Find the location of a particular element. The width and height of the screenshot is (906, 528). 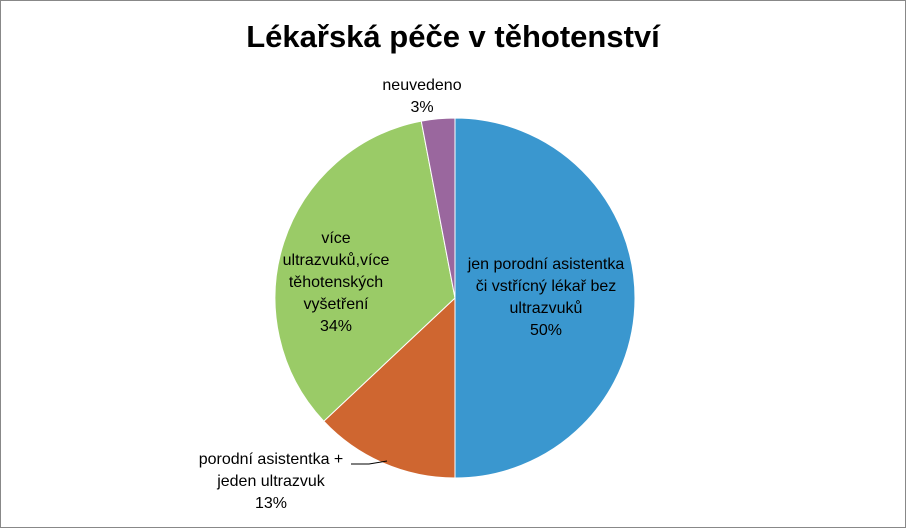

label-value: 3% is located at coordinates (422, 107).